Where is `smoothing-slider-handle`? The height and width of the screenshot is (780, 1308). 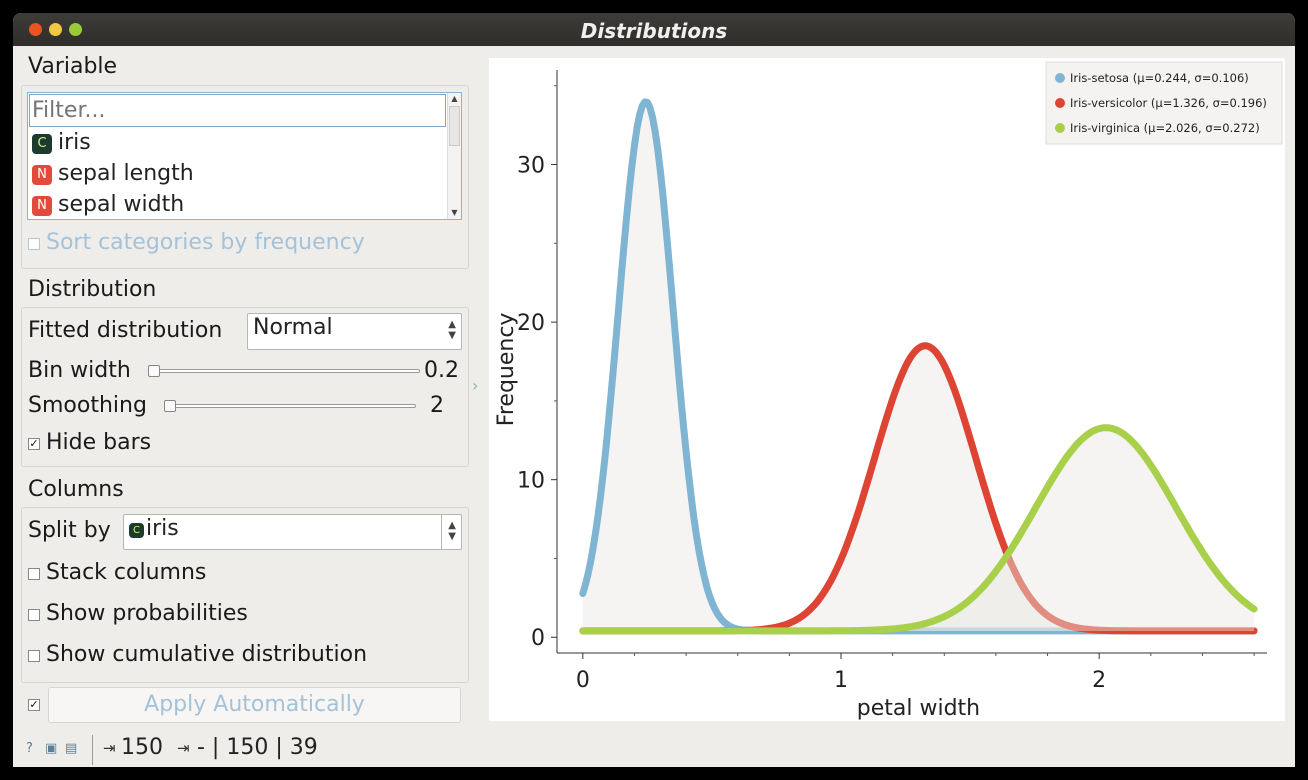 smoothing-slider-handle is located at coordinates (170, 406).